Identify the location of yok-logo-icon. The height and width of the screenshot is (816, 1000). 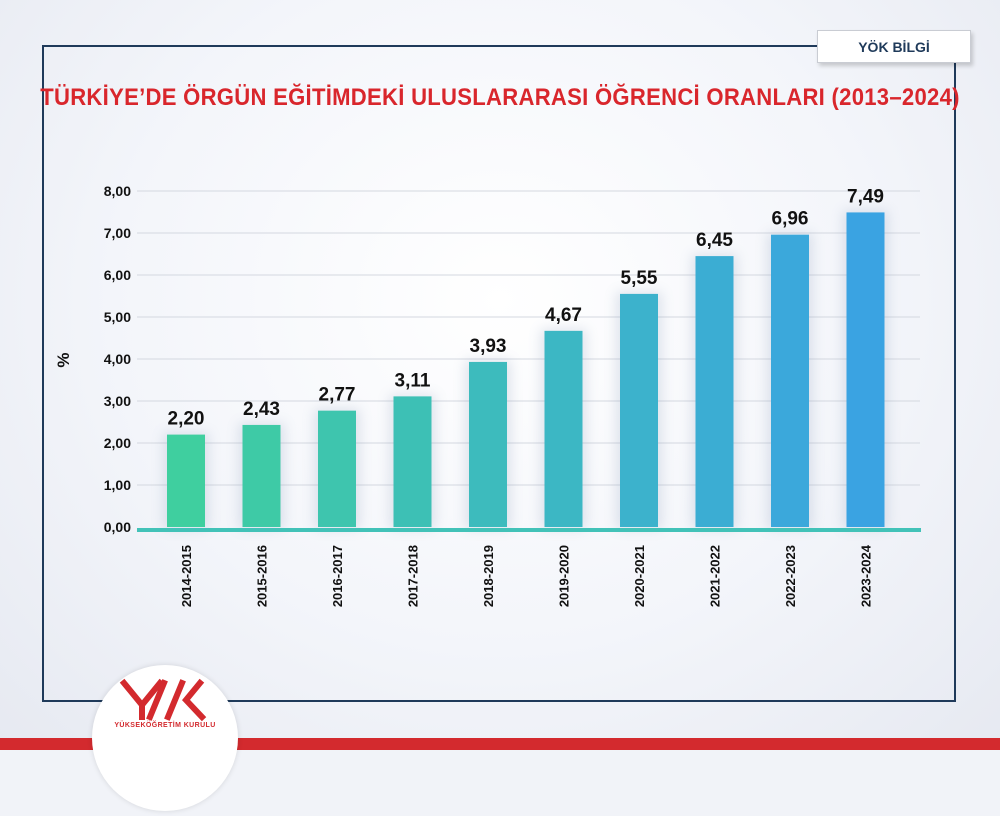
(163, 700).